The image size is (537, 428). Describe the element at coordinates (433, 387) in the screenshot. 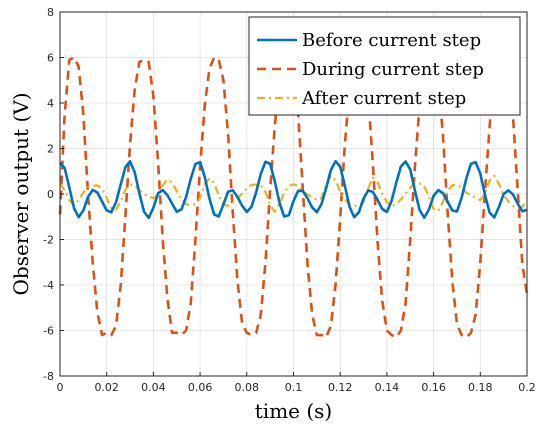

I see `x-tick-label: 0.16` at that location.